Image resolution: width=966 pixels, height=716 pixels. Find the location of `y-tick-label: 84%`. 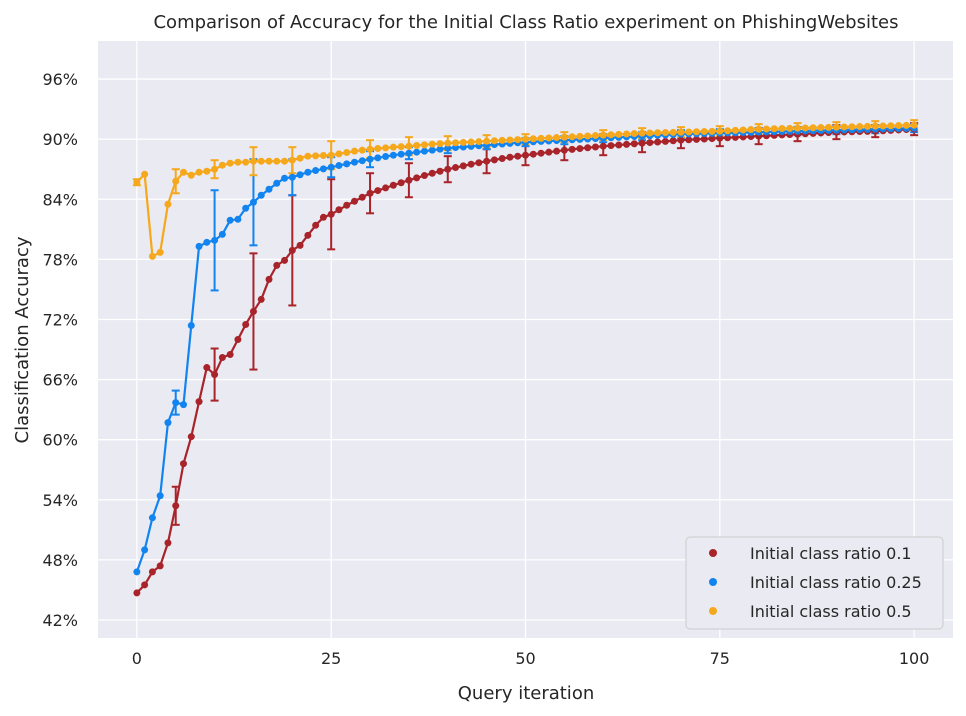

y-tick-label: 84% is located at coordinates (60, 199).